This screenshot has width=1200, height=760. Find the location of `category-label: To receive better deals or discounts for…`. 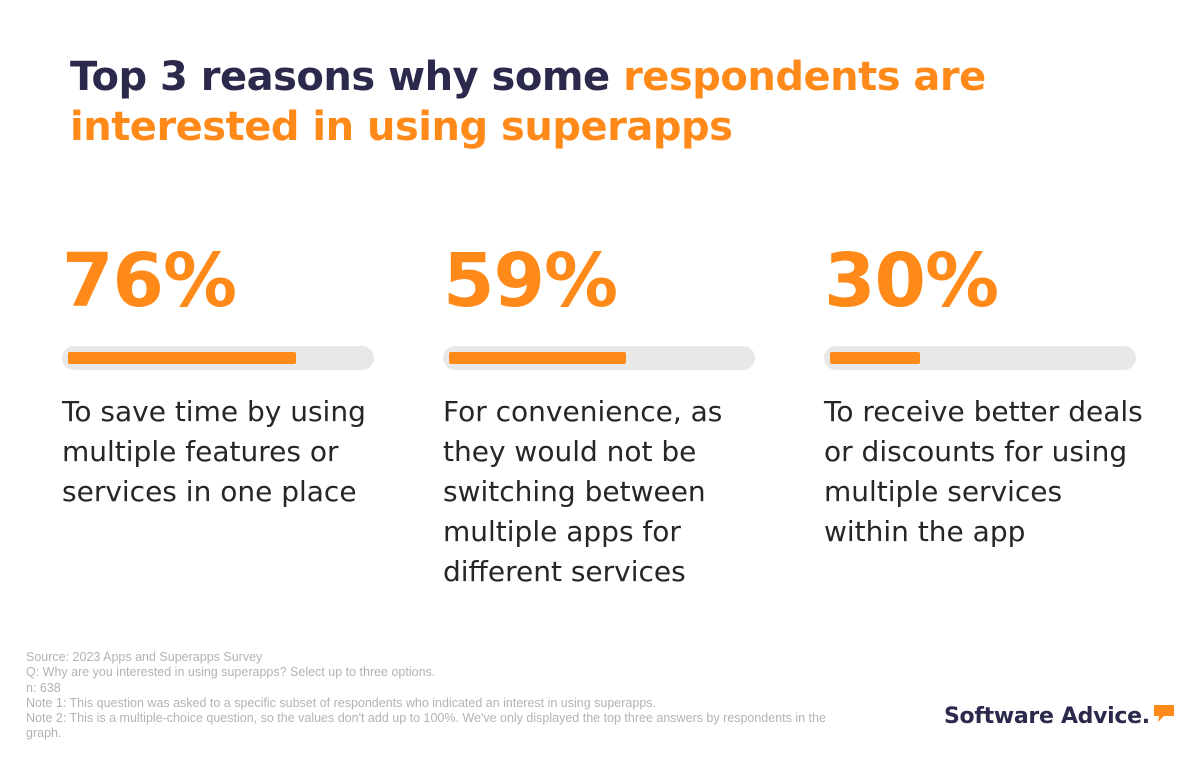

category-label: To receive better deals or discounts for… is located at coordinates (983, 471).